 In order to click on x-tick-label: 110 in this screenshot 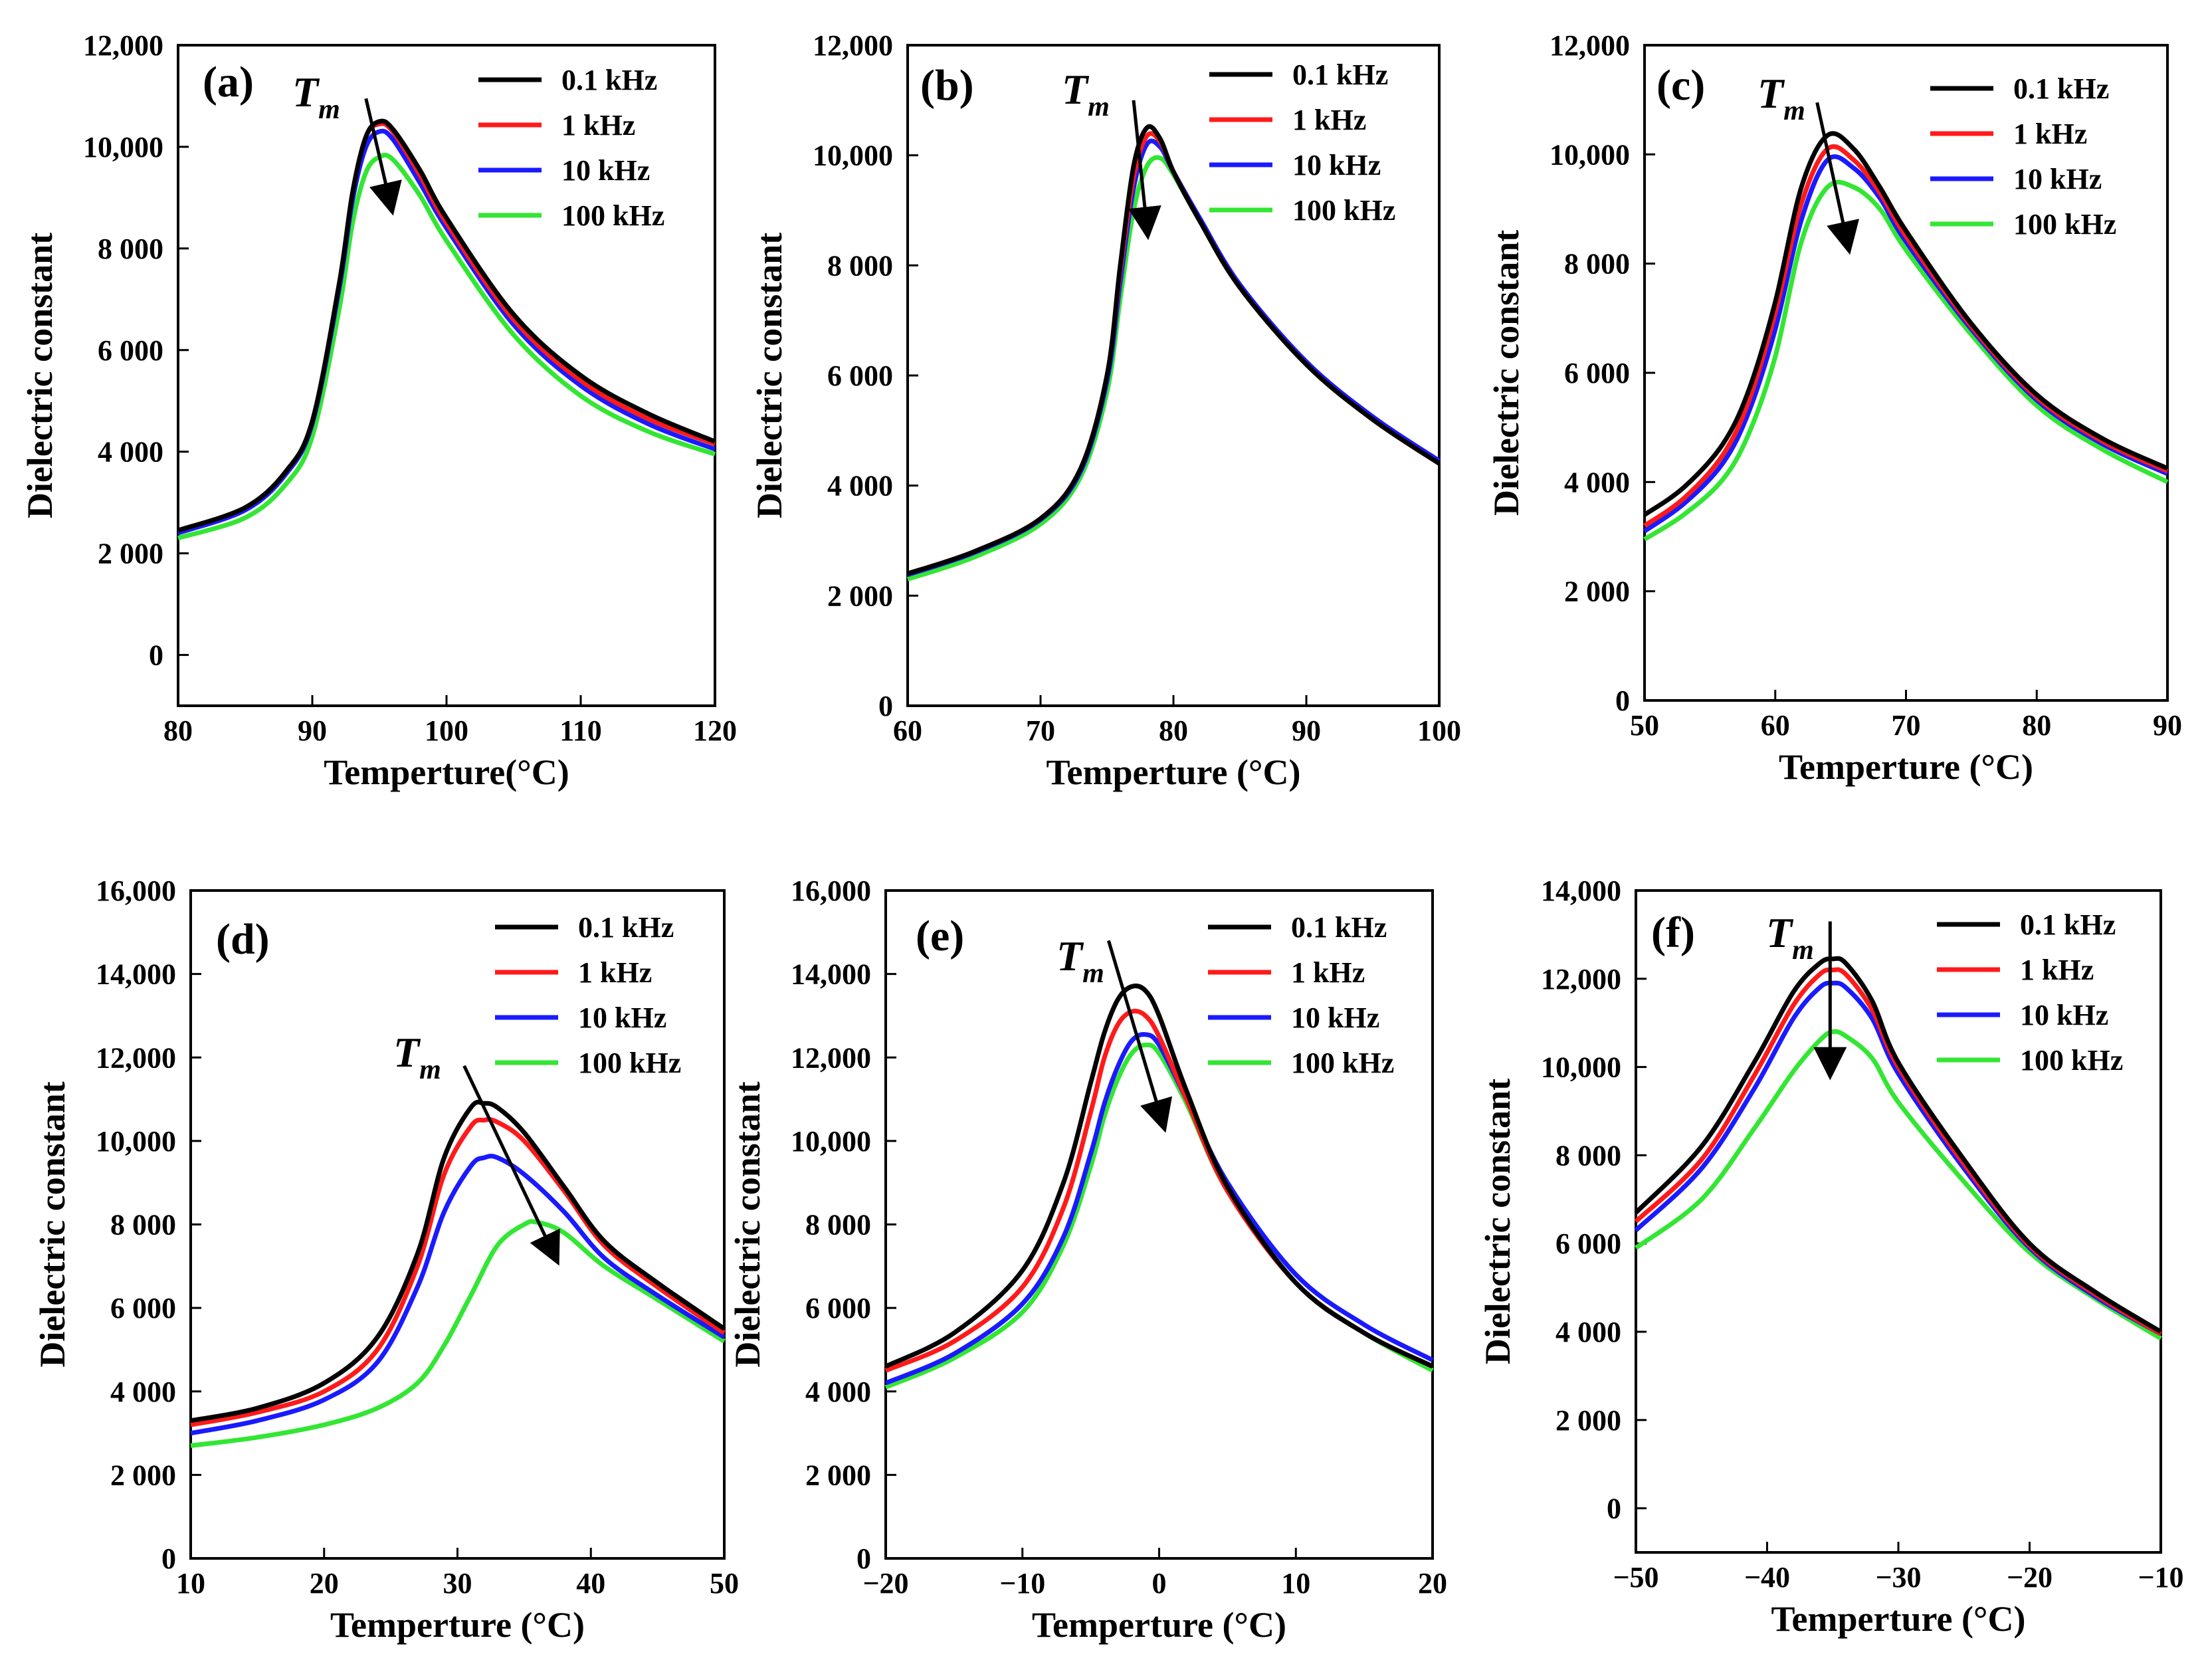, I will do `click(580, 730)`.